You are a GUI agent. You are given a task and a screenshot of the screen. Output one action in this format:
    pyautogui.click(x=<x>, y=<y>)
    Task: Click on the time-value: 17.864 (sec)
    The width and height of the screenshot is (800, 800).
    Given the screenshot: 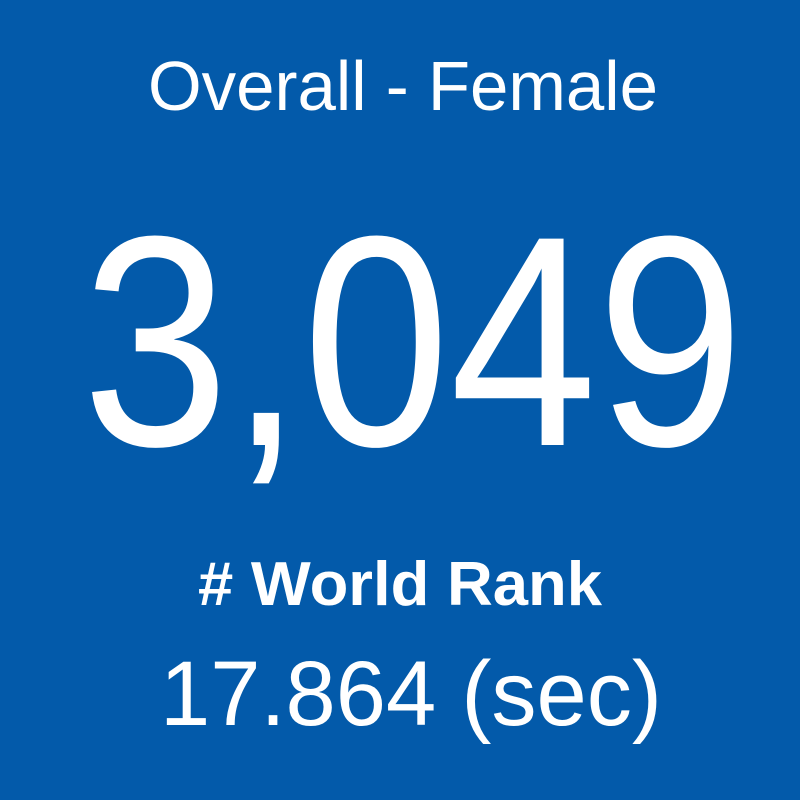 What is the action you would take?
    pyautogui.click(x=411, y=694)
    